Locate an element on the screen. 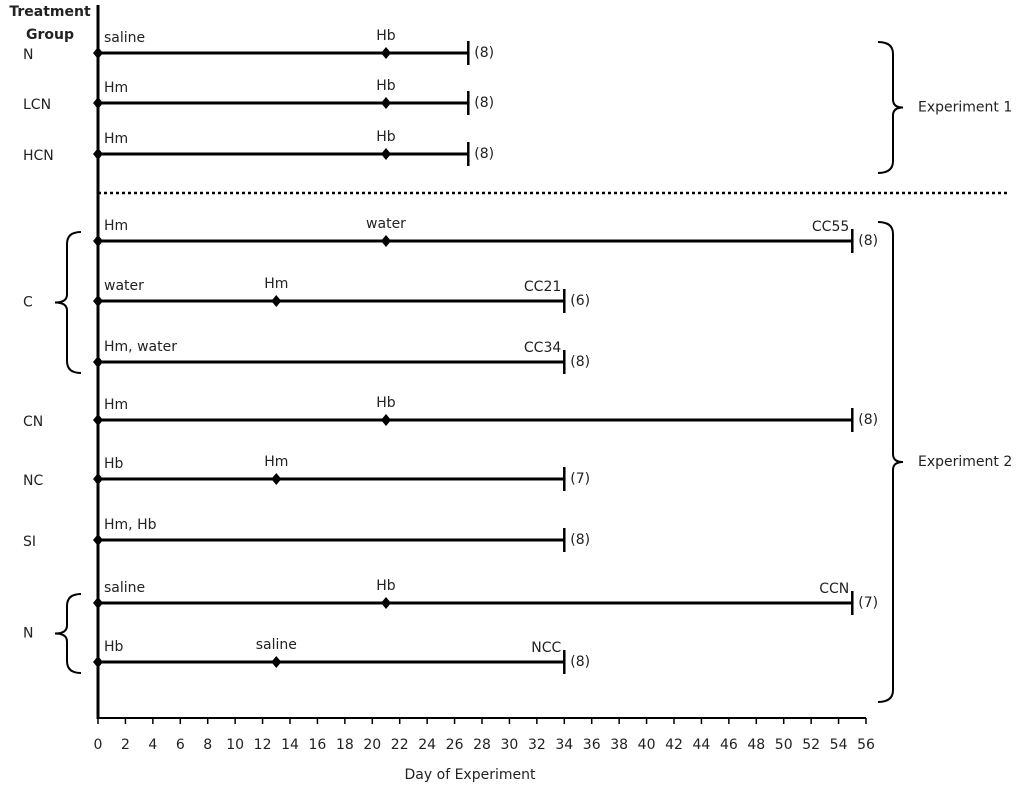 Image resolution: width=1024 pixels, height=789 pixels. start-label: Hm, Hb is located at coordinates (130, 525).